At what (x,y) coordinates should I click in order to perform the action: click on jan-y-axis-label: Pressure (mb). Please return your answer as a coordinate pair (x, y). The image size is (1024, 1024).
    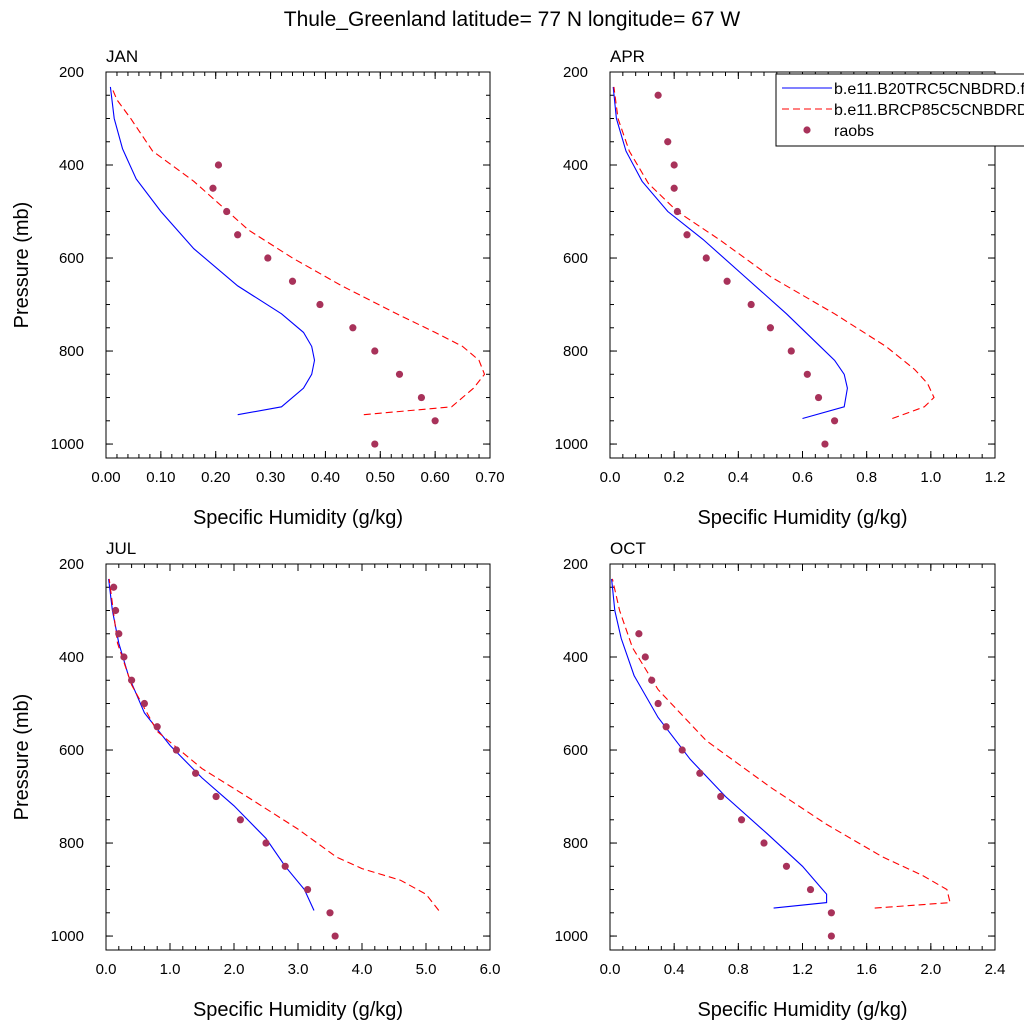
    Looking at the image, I should click on (22, 265).